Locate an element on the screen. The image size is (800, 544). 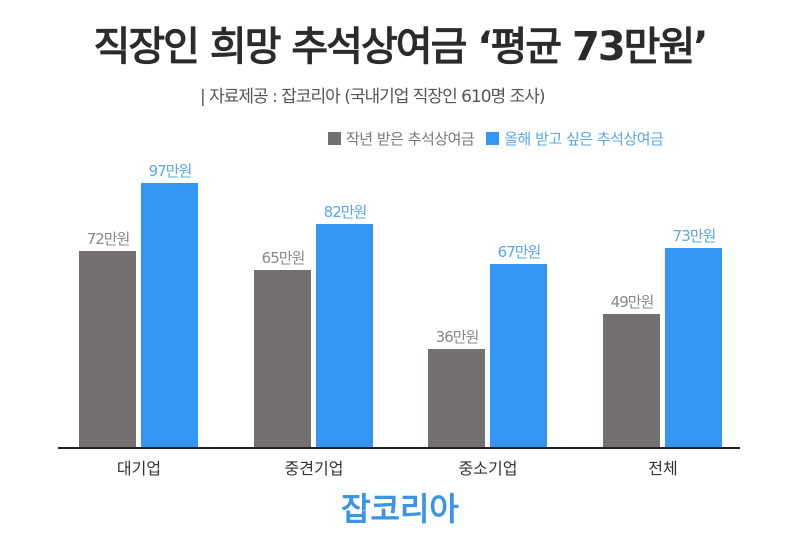
category-label: 중견기업 is located at coordinates (314, 468).